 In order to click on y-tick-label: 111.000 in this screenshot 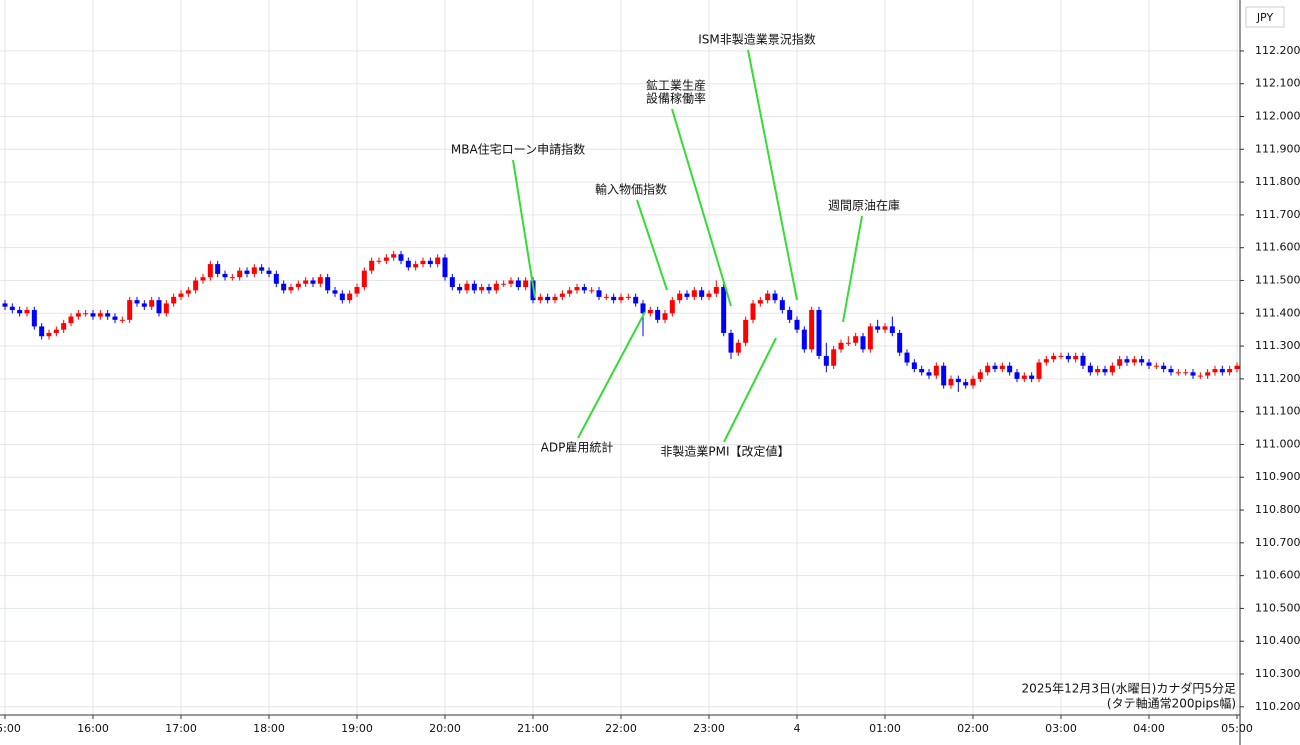, I will do `click(1277, 443)`.